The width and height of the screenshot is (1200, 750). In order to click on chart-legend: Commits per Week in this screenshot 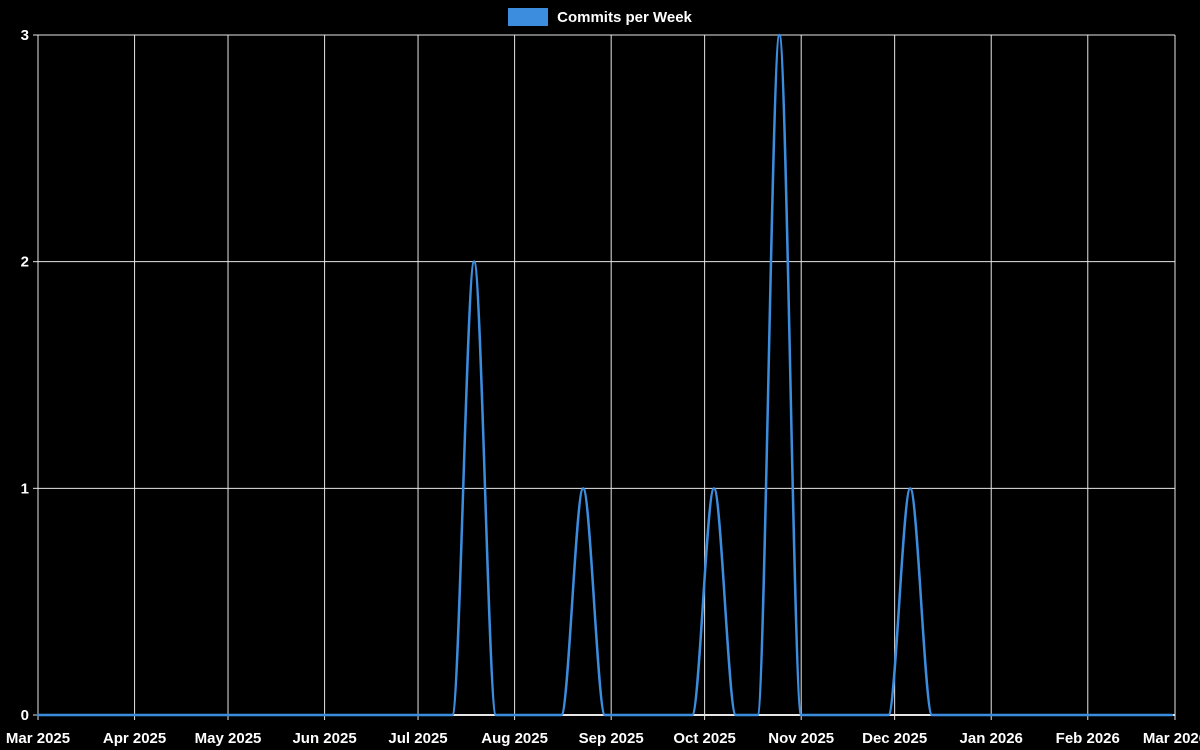, I will do `click(600, 17)`.